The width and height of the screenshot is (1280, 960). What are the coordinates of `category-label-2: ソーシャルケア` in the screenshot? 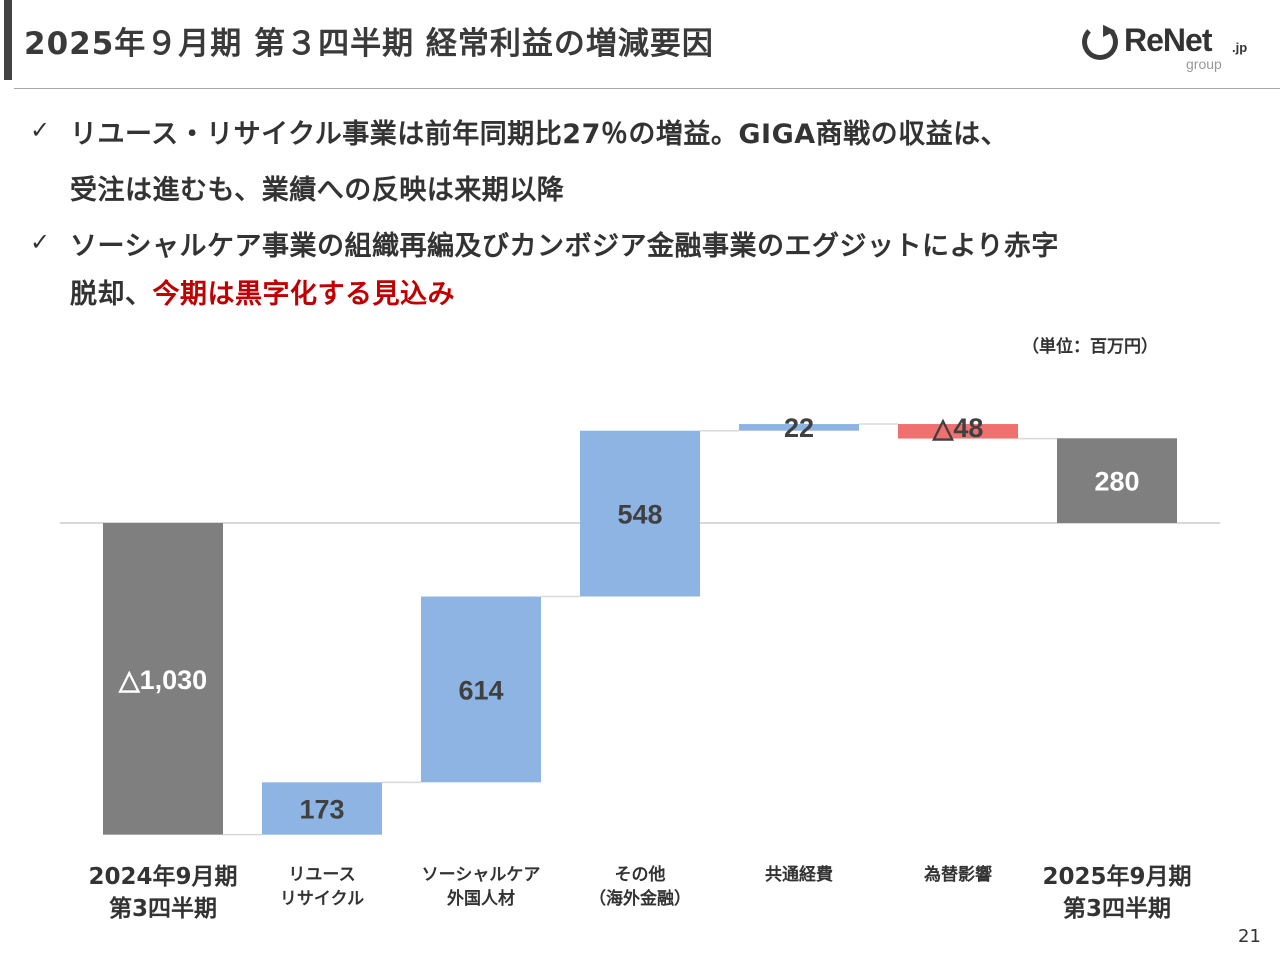 It's located at (481, 875).